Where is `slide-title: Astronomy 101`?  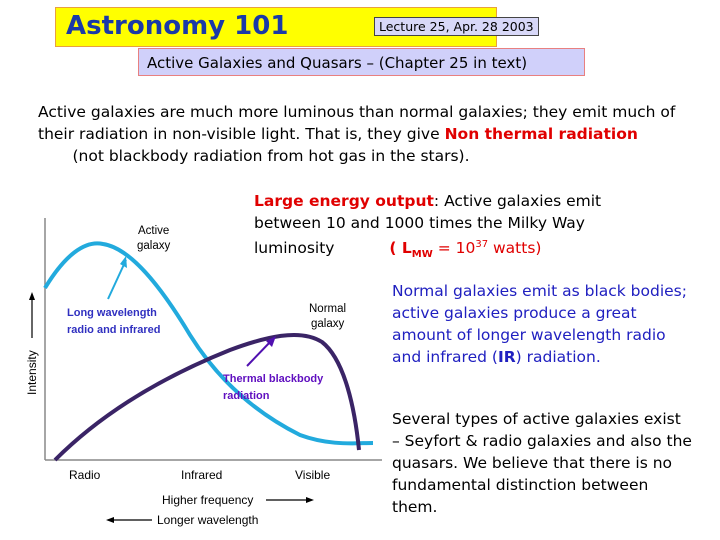
slide-title: Astronomy 101 is located at coordinates (177, 26).